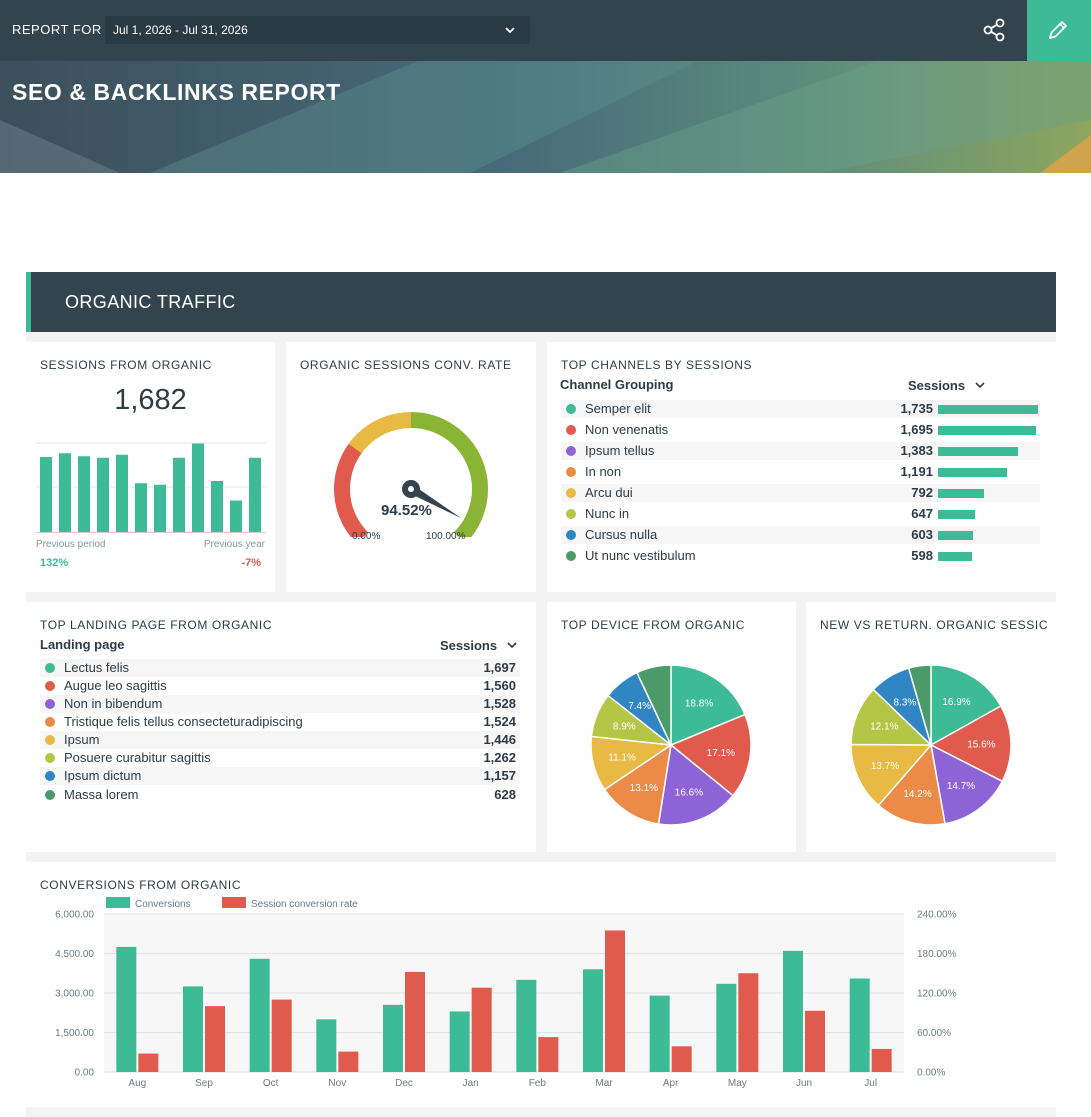 The height and width of the screenshot is (1117, 1091). Describe the element at coordinates (280, 686) in the screenshot. I see `table-row: Augue leo sagittis 1,560` at that location.